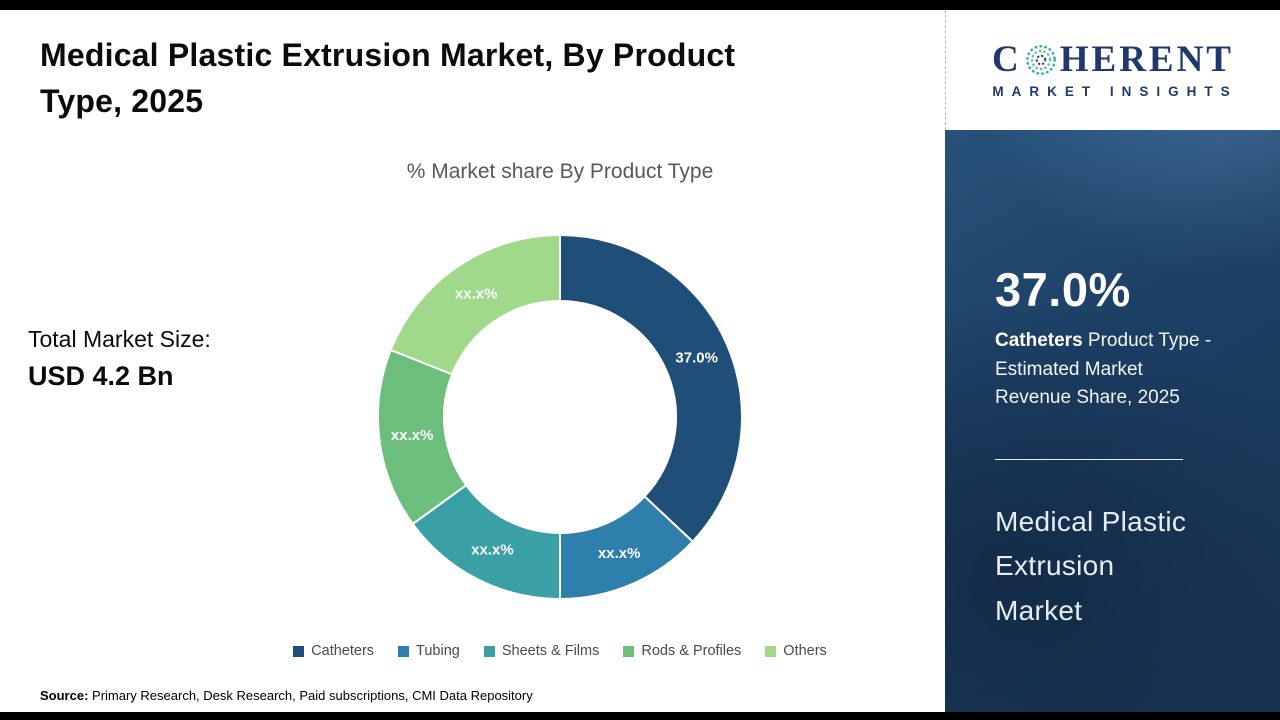  What do you see at coordinates (343, 651) in the screenshot?
I see `legend-label-catheters: Catheters` at bounding box center [343, 651].